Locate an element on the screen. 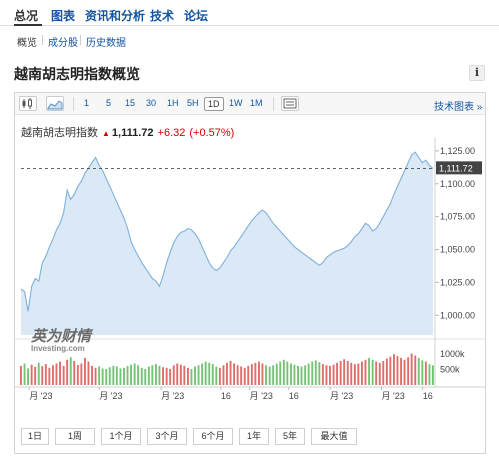 This screenshot has height=465, width=499. chart-toolbar: 1 5 15 30 1H 5H 1D 1W 1M 技术图表 » is located at coordinates (250, 104).